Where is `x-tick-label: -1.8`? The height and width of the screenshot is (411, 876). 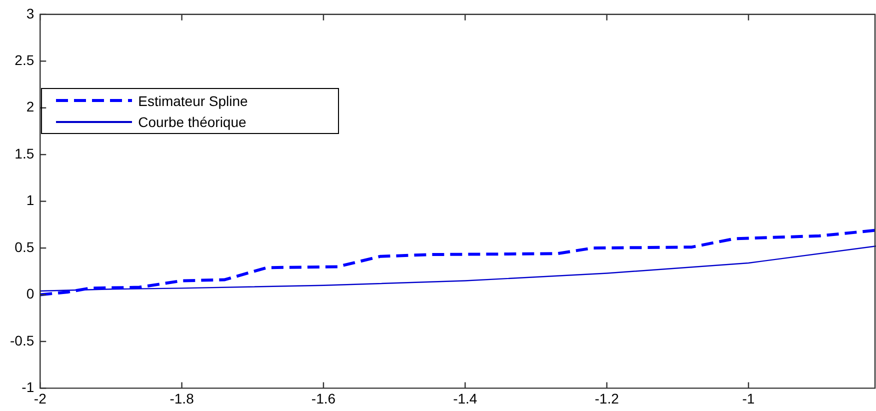
x-tick-label: -1.8 is located at coordinates (182, 398).